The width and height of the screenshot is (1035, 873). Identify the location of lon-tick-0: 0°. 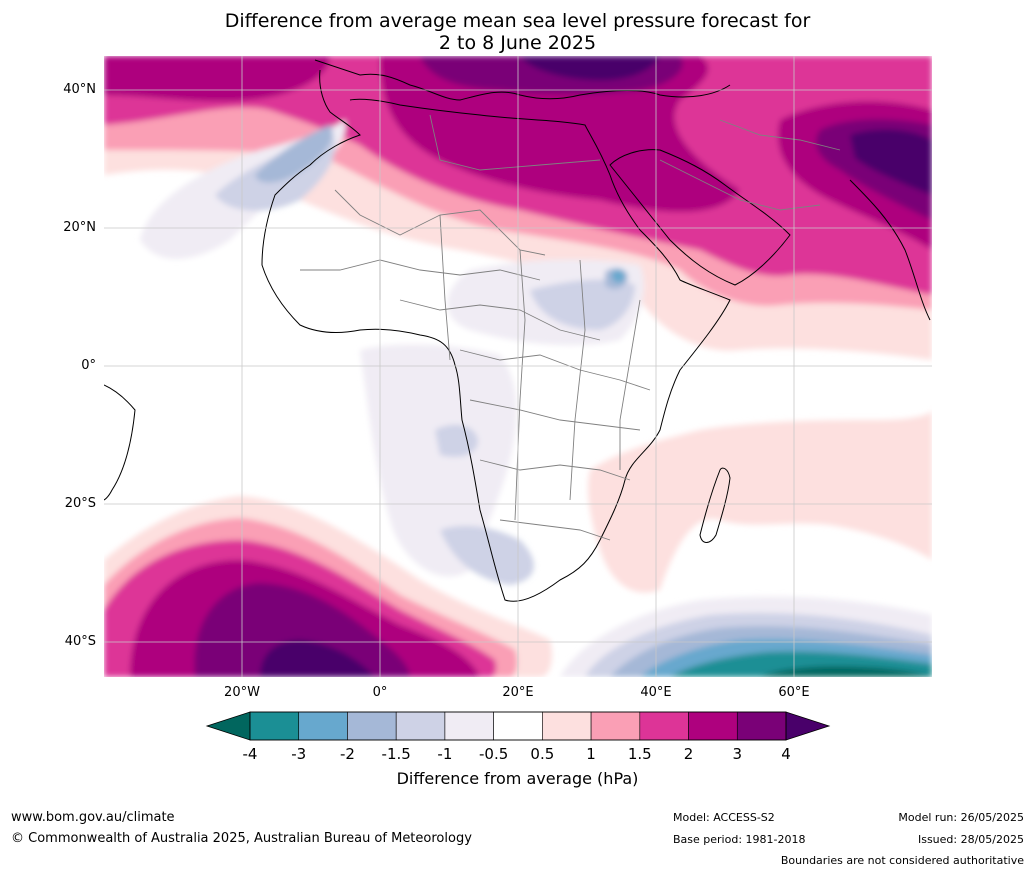
(380, 692).